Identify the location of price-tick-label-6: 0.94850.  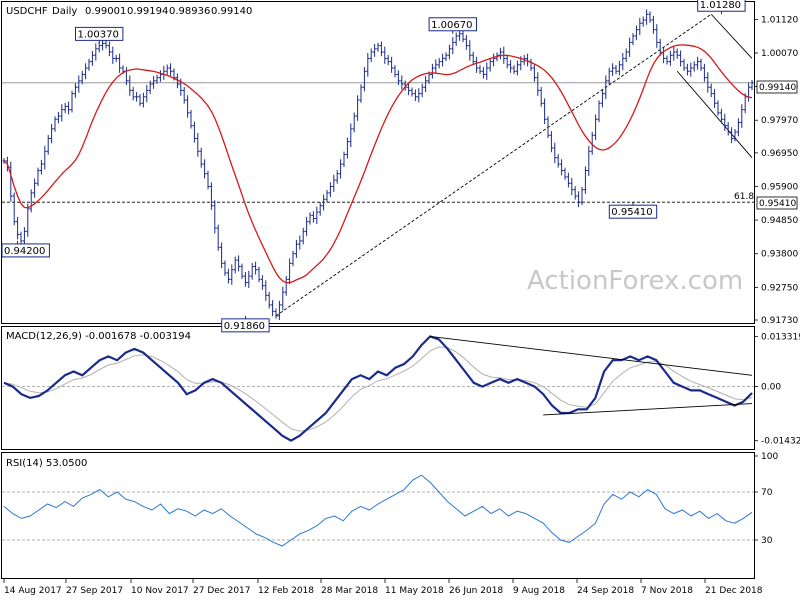
(779, 221).